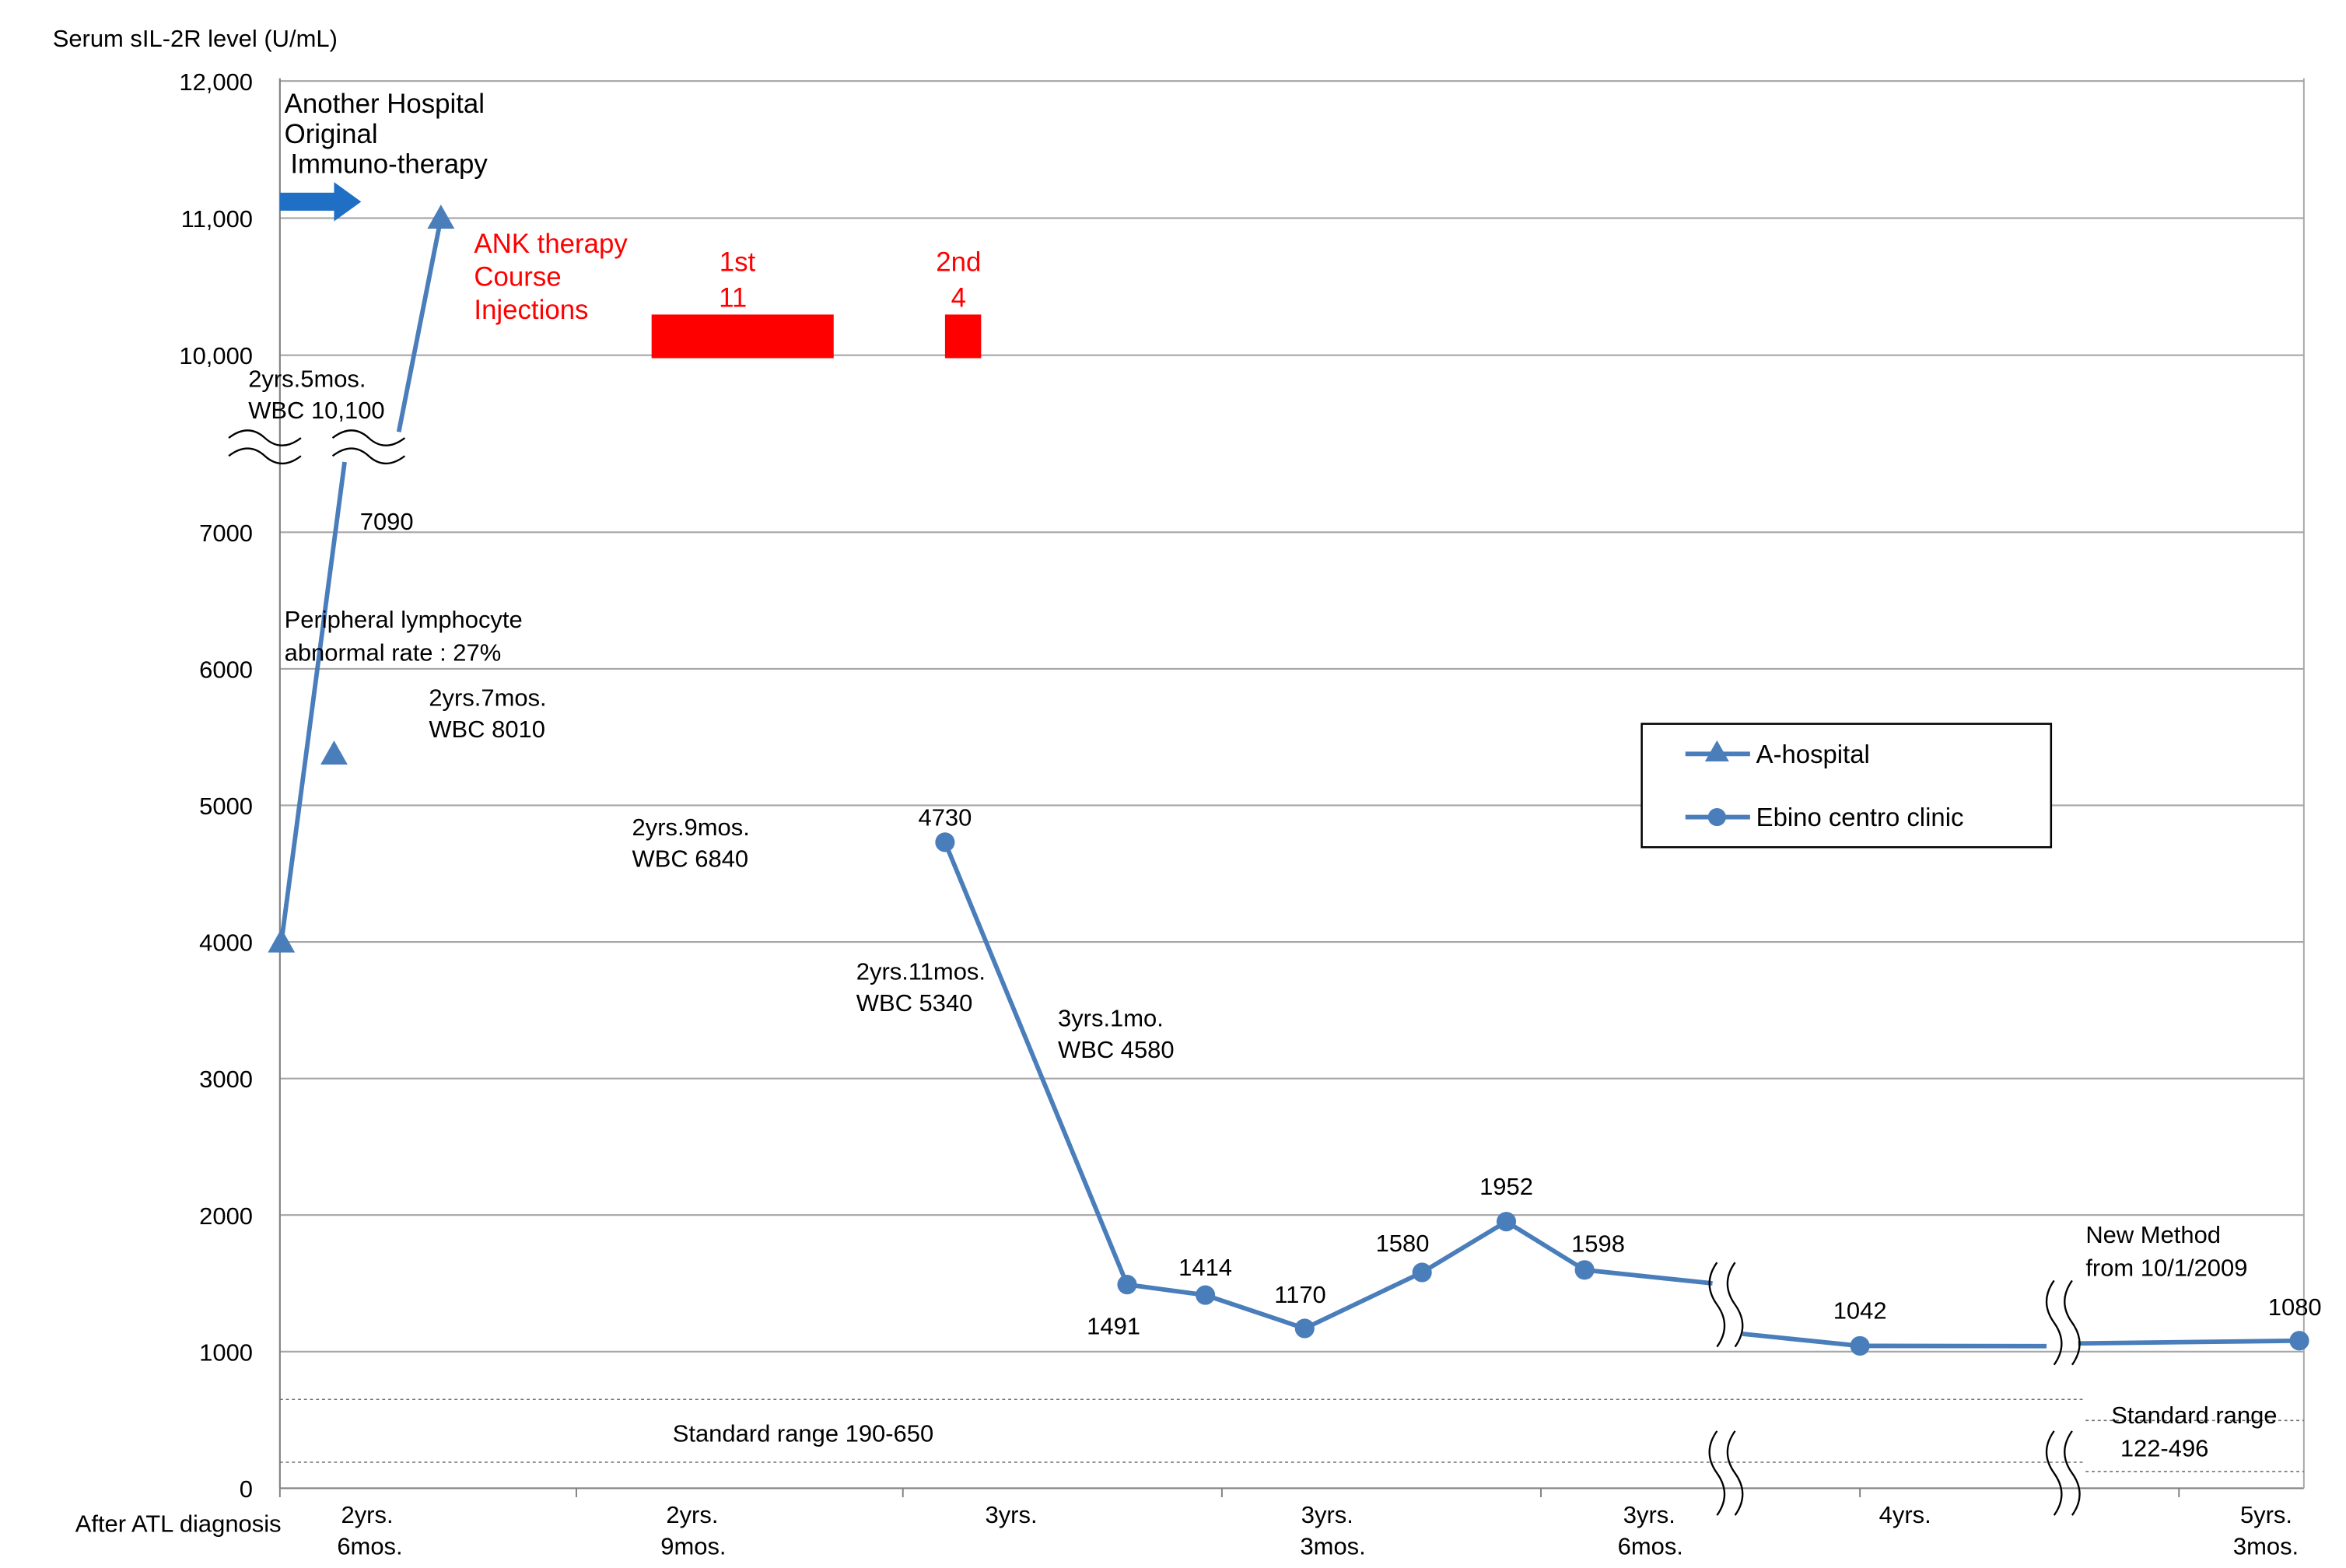  I want to click on annotation-2yrs11mos: 2yrs.11mos., so click(921, 971).